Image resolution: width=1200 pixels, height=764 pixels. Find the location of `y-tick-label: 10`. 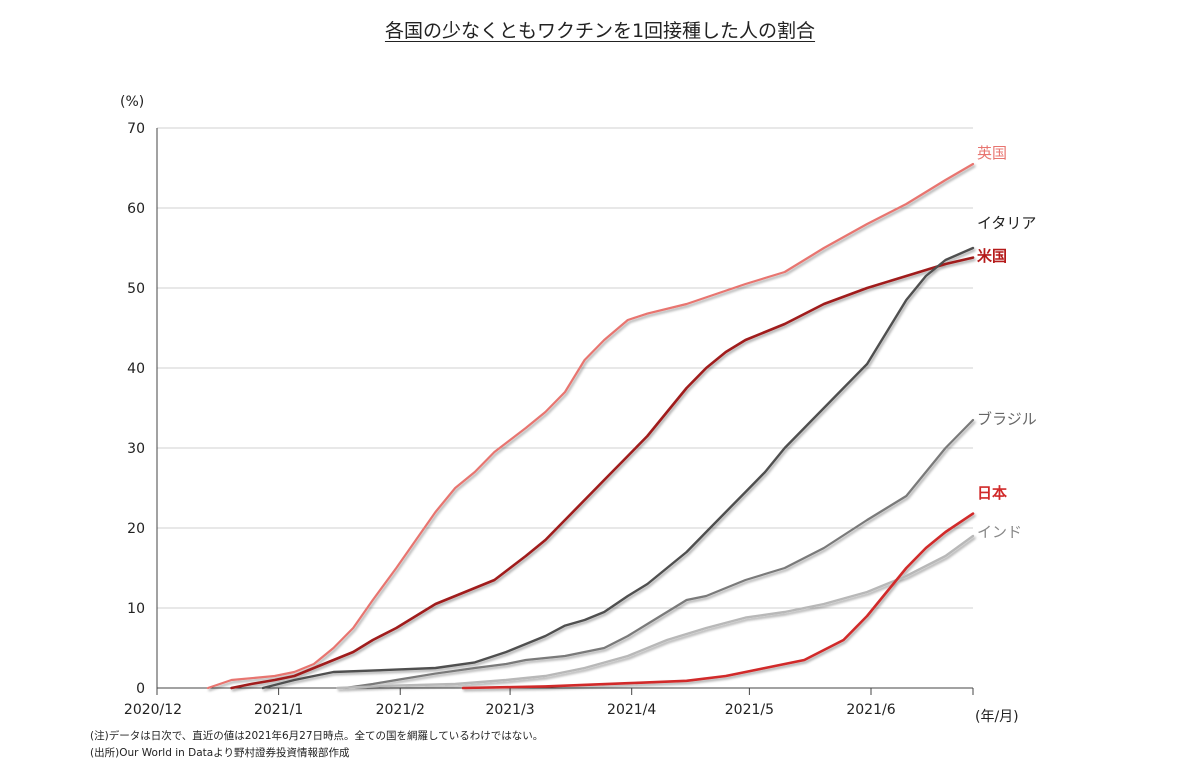

y-tick-label: 10 is located at coordinates (136, 609).